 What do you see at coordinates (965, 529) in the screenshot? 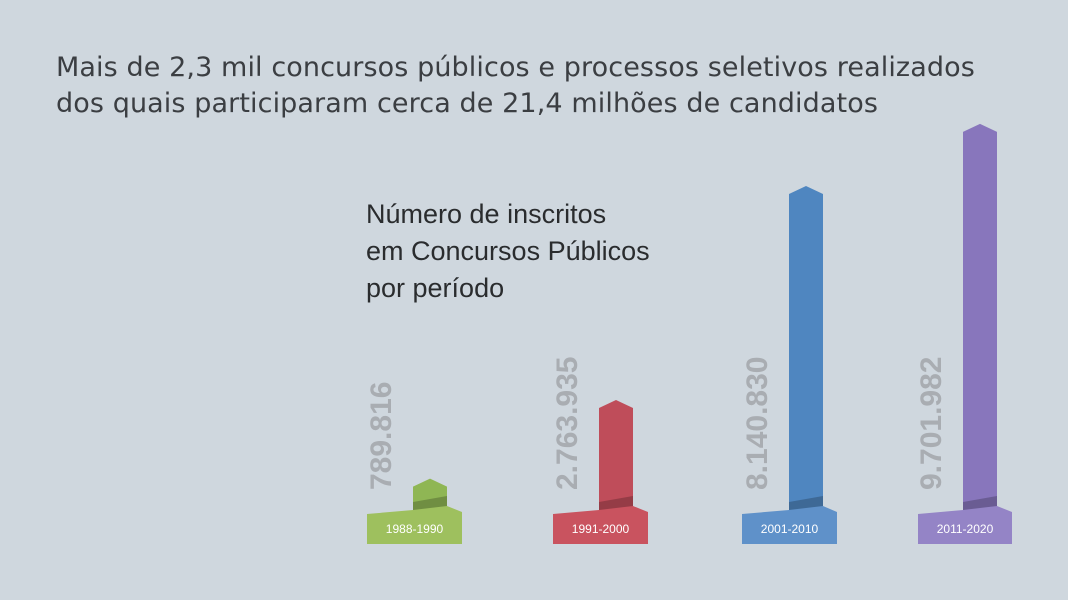
I see `category-label: 2011-2020` at bounding box center [965, 529].